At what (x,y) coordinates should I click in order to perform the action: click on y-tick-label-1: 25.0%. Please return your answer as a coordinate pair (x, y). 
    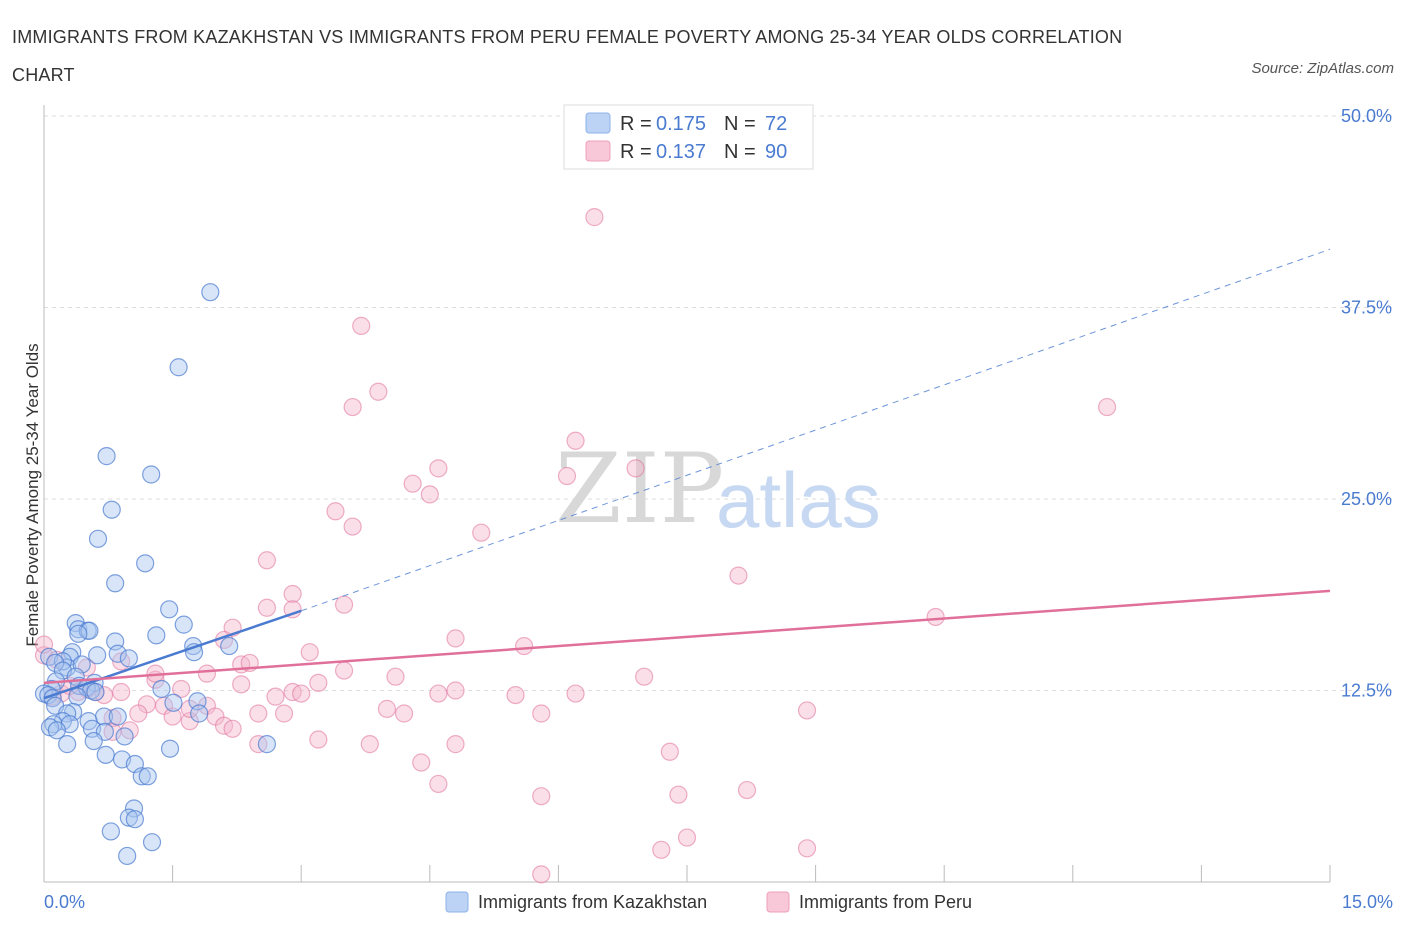
    Looking at the image, I should click on (1366, 499).